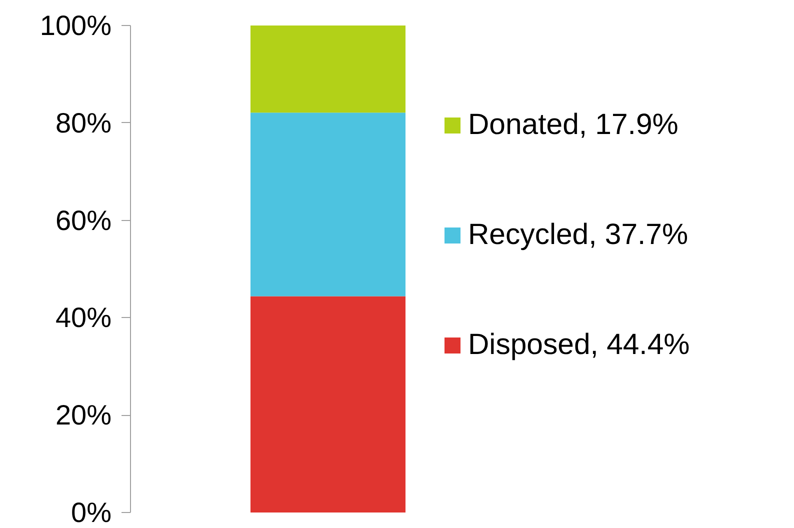  What do you see at coordinates (573, 125) in the screenshot?
I see `legend-label: Donated, 17.9%` at bounding box center [573, 125].